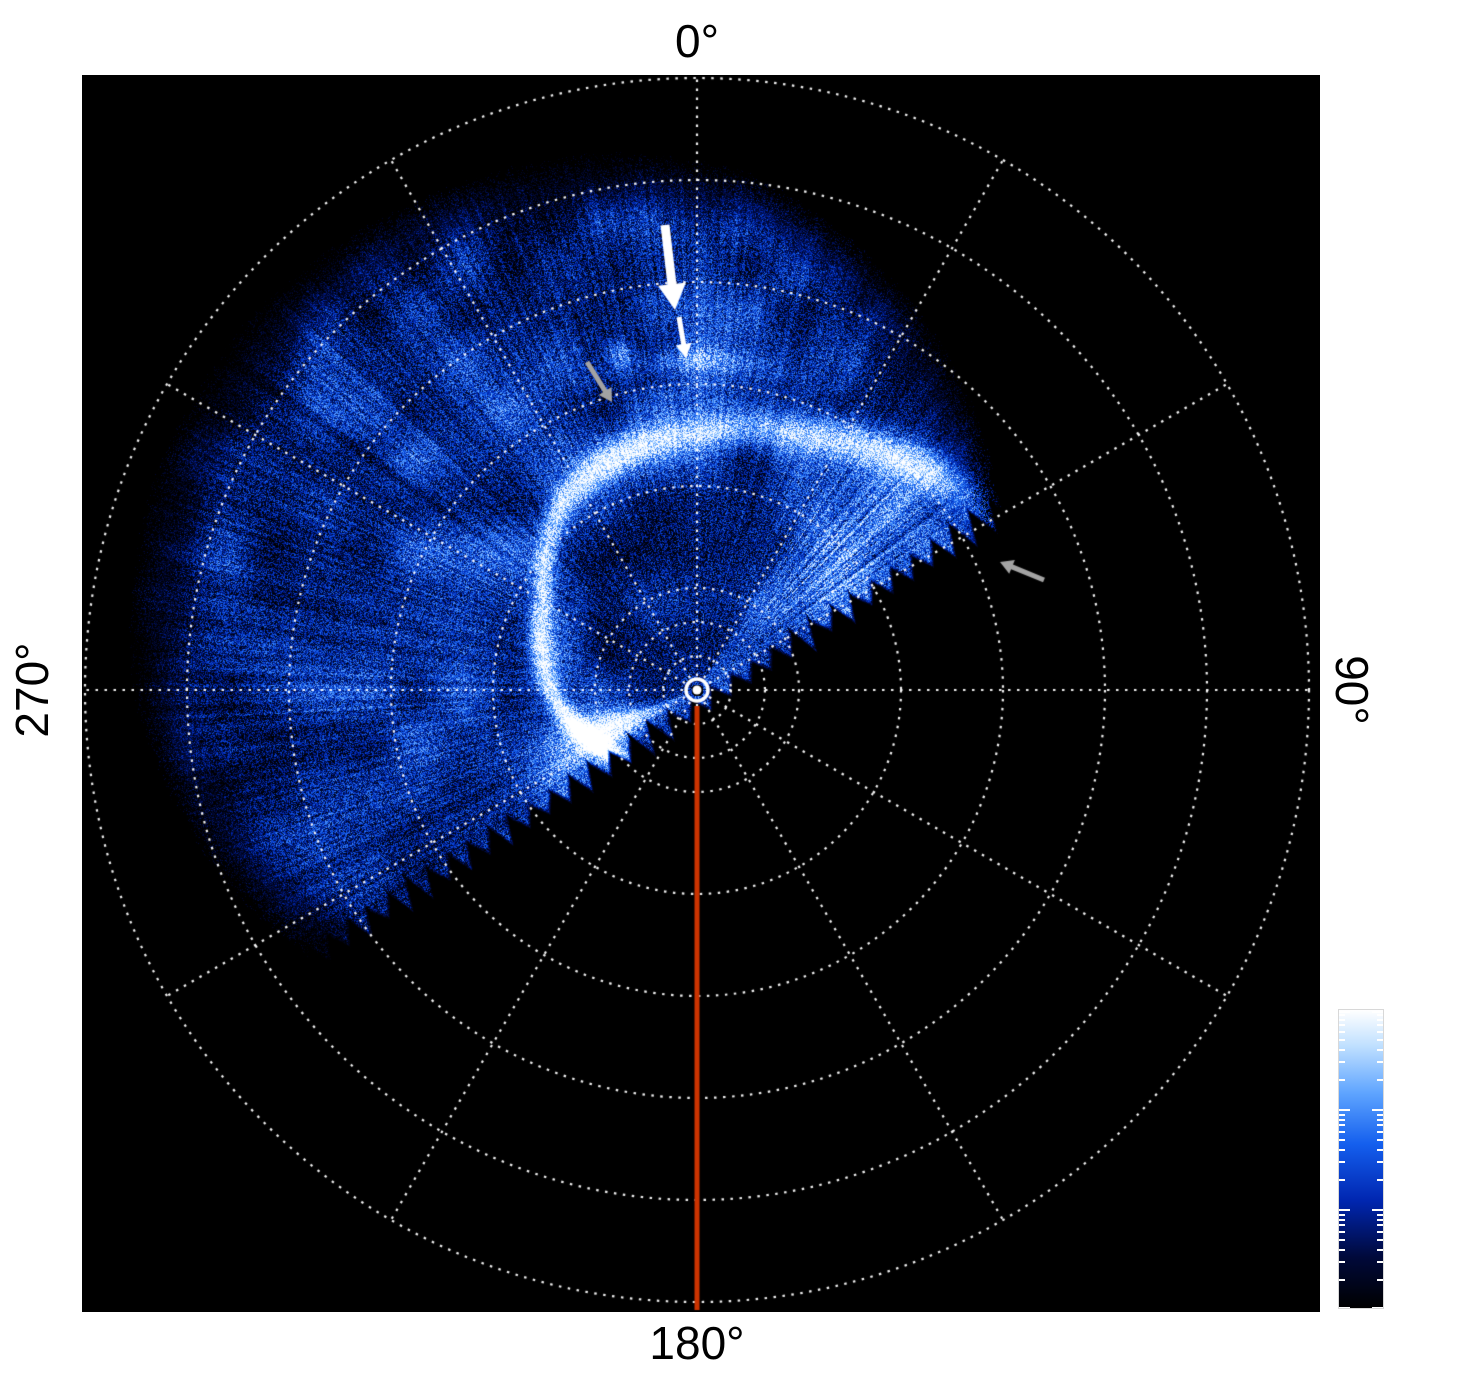 The image size is (1481, 1384). What do you see at coordinates (1399, 979) in the screenshot?
I see `colorbar-title-subscript: 2` at bounding box center [1399, 979].